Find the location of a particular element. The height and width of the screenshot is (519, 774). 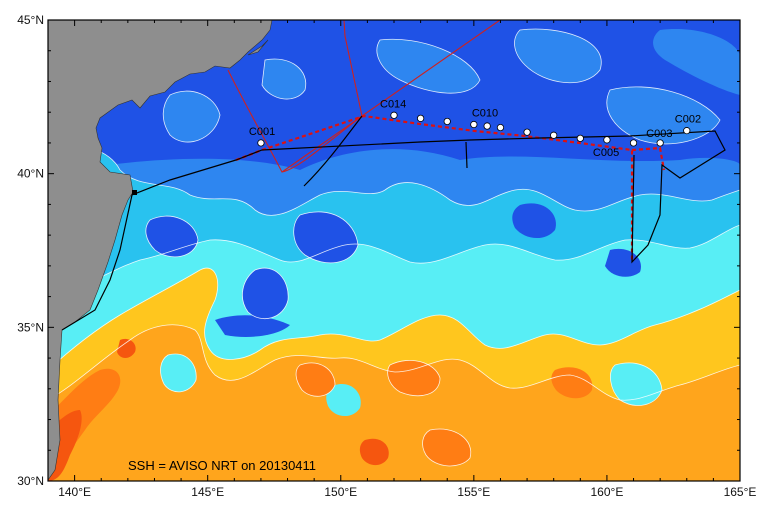

lat-tick-label: 35°N is located at coordinates (30, 327).